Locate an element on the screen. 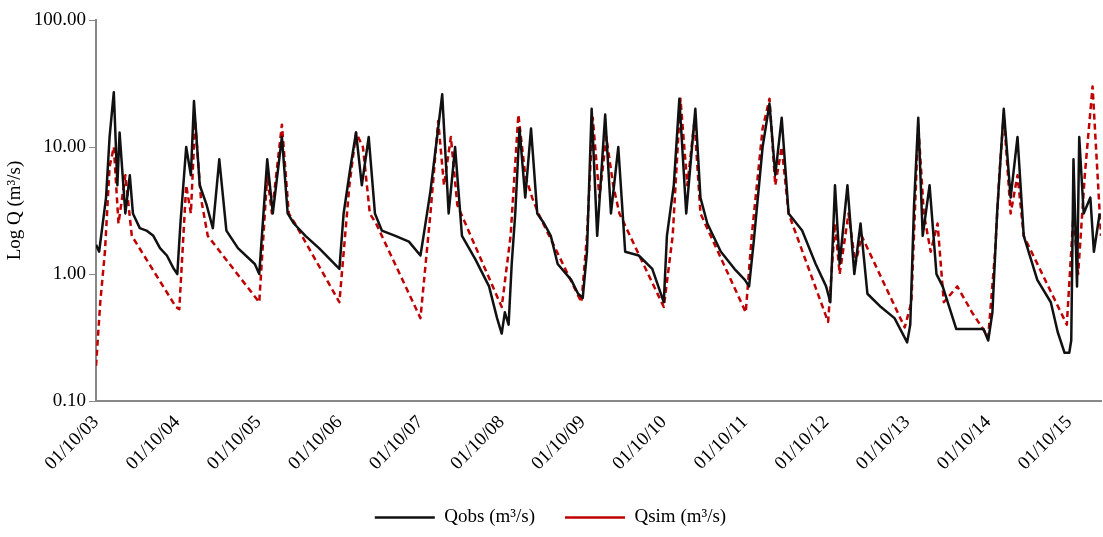  legend-label: Qsim (m³/s) is located at coordinates (680, 516).